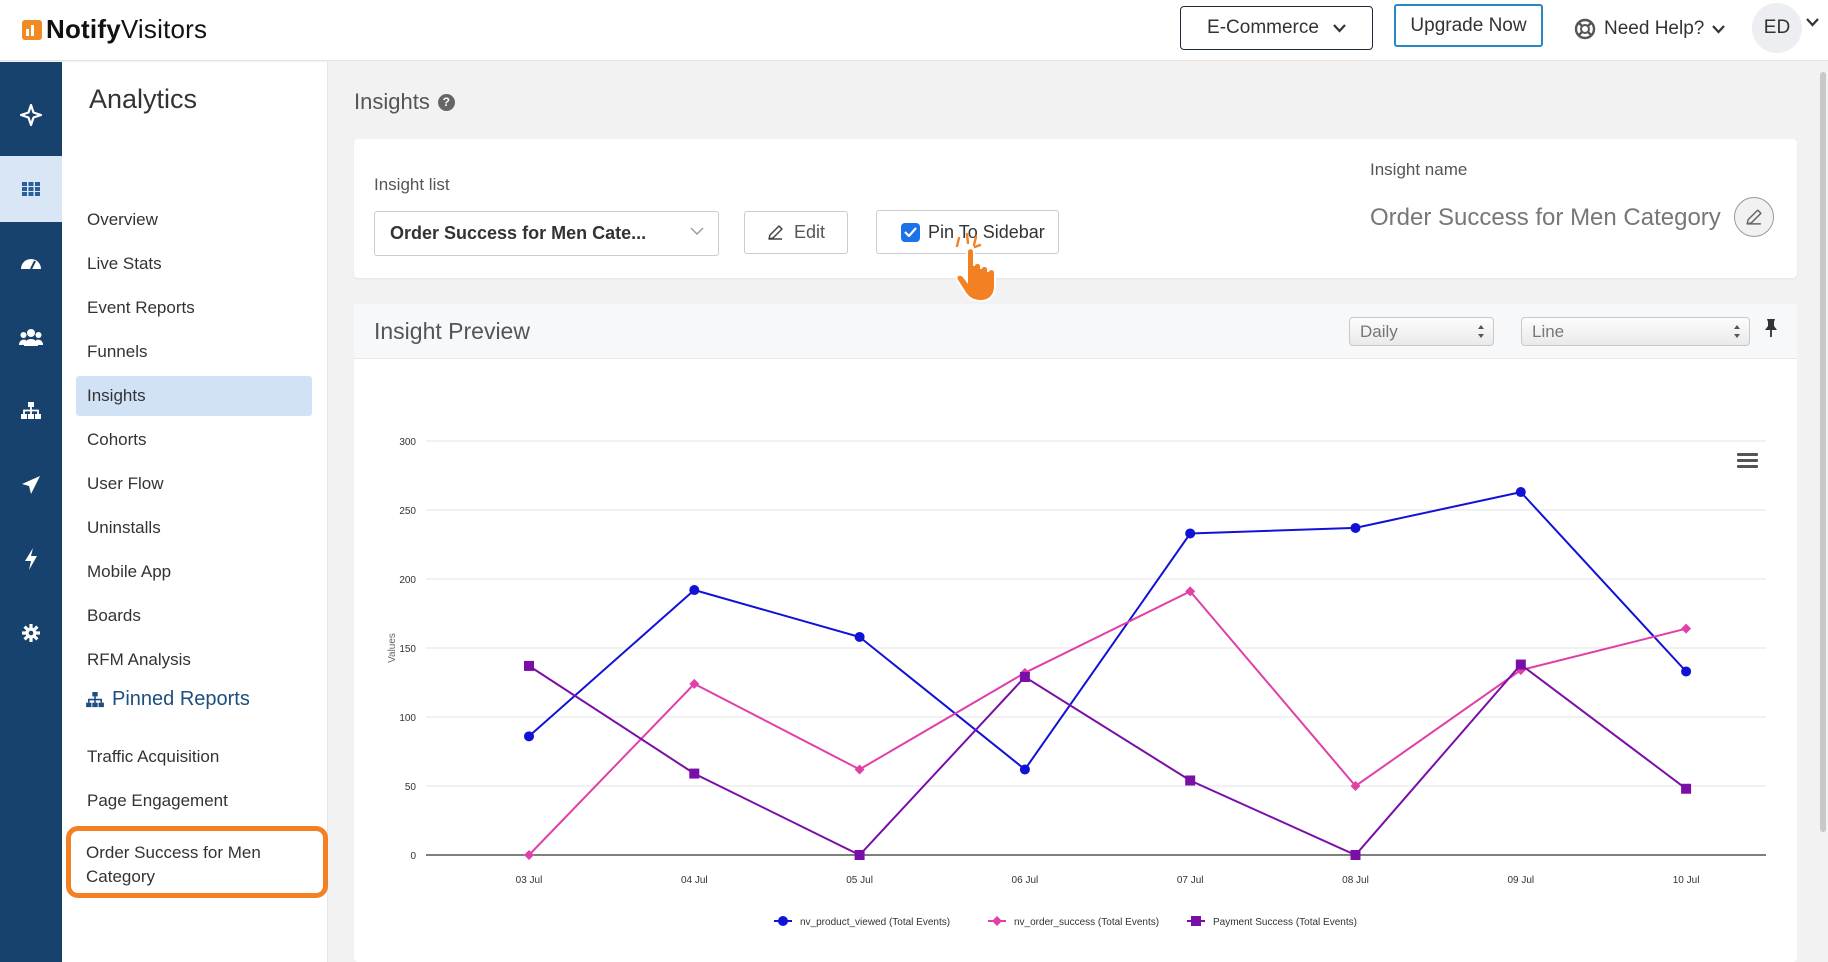 The height and width of the screenshot is (962, 1828). Describe the element at coordinates (31, 263) in the screenshot. I see `rail-dashboard` at that location.